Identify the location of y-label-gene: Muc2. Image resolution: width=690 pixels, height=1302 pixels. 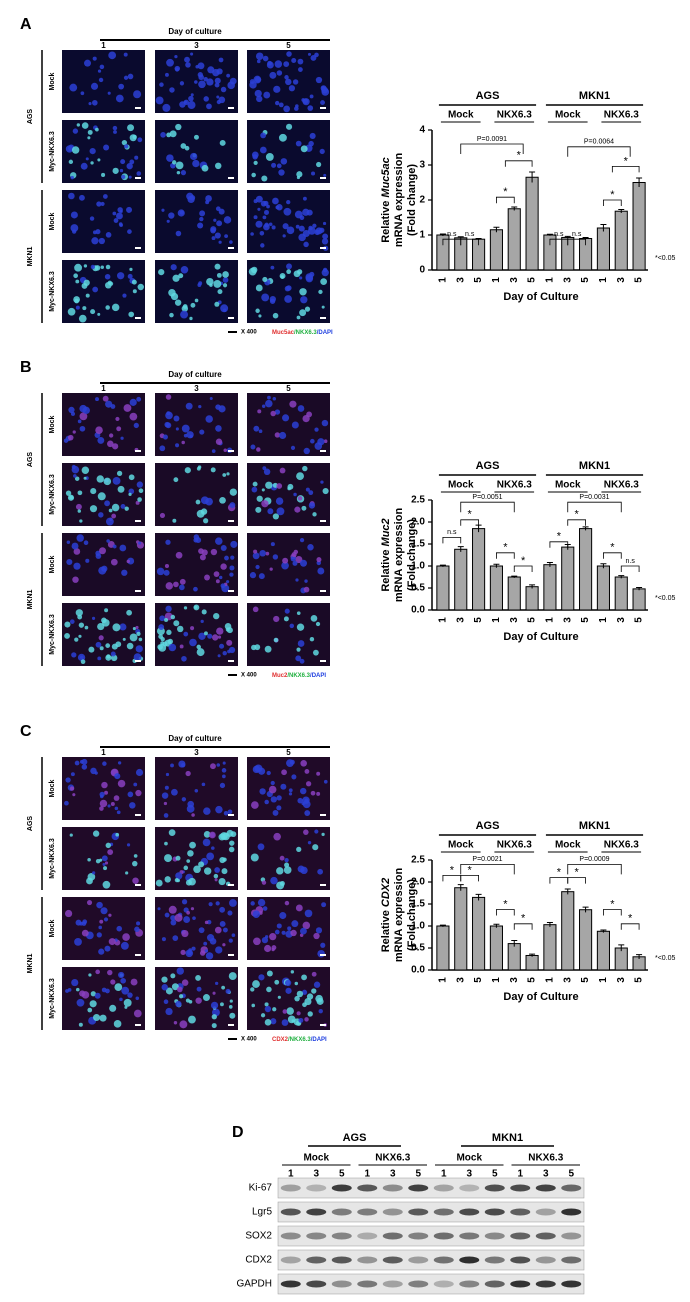
(386, 532).